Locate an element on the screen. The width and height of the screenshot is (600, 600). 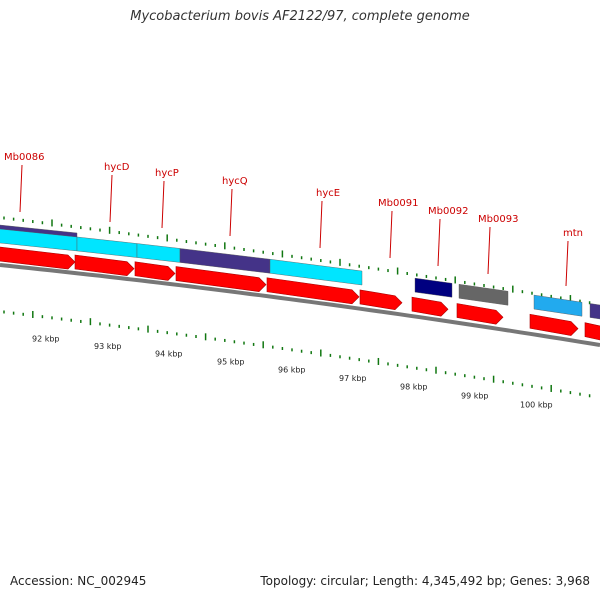
kbp-label: 97 kbp is located at coordinates (353, 378).